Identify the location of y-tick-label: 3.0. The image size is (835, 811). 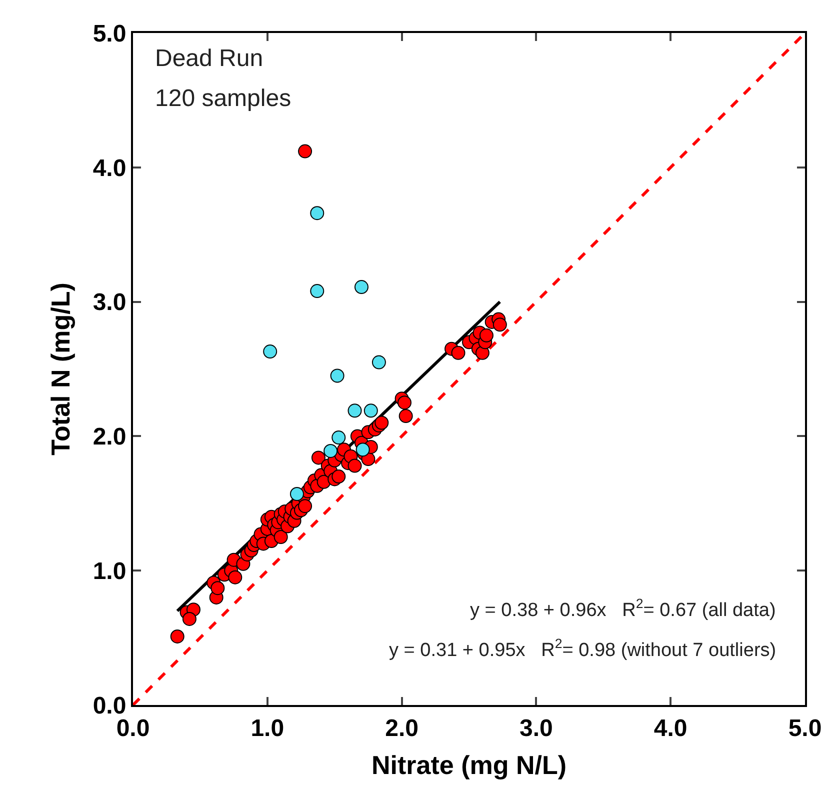
(109, 302).